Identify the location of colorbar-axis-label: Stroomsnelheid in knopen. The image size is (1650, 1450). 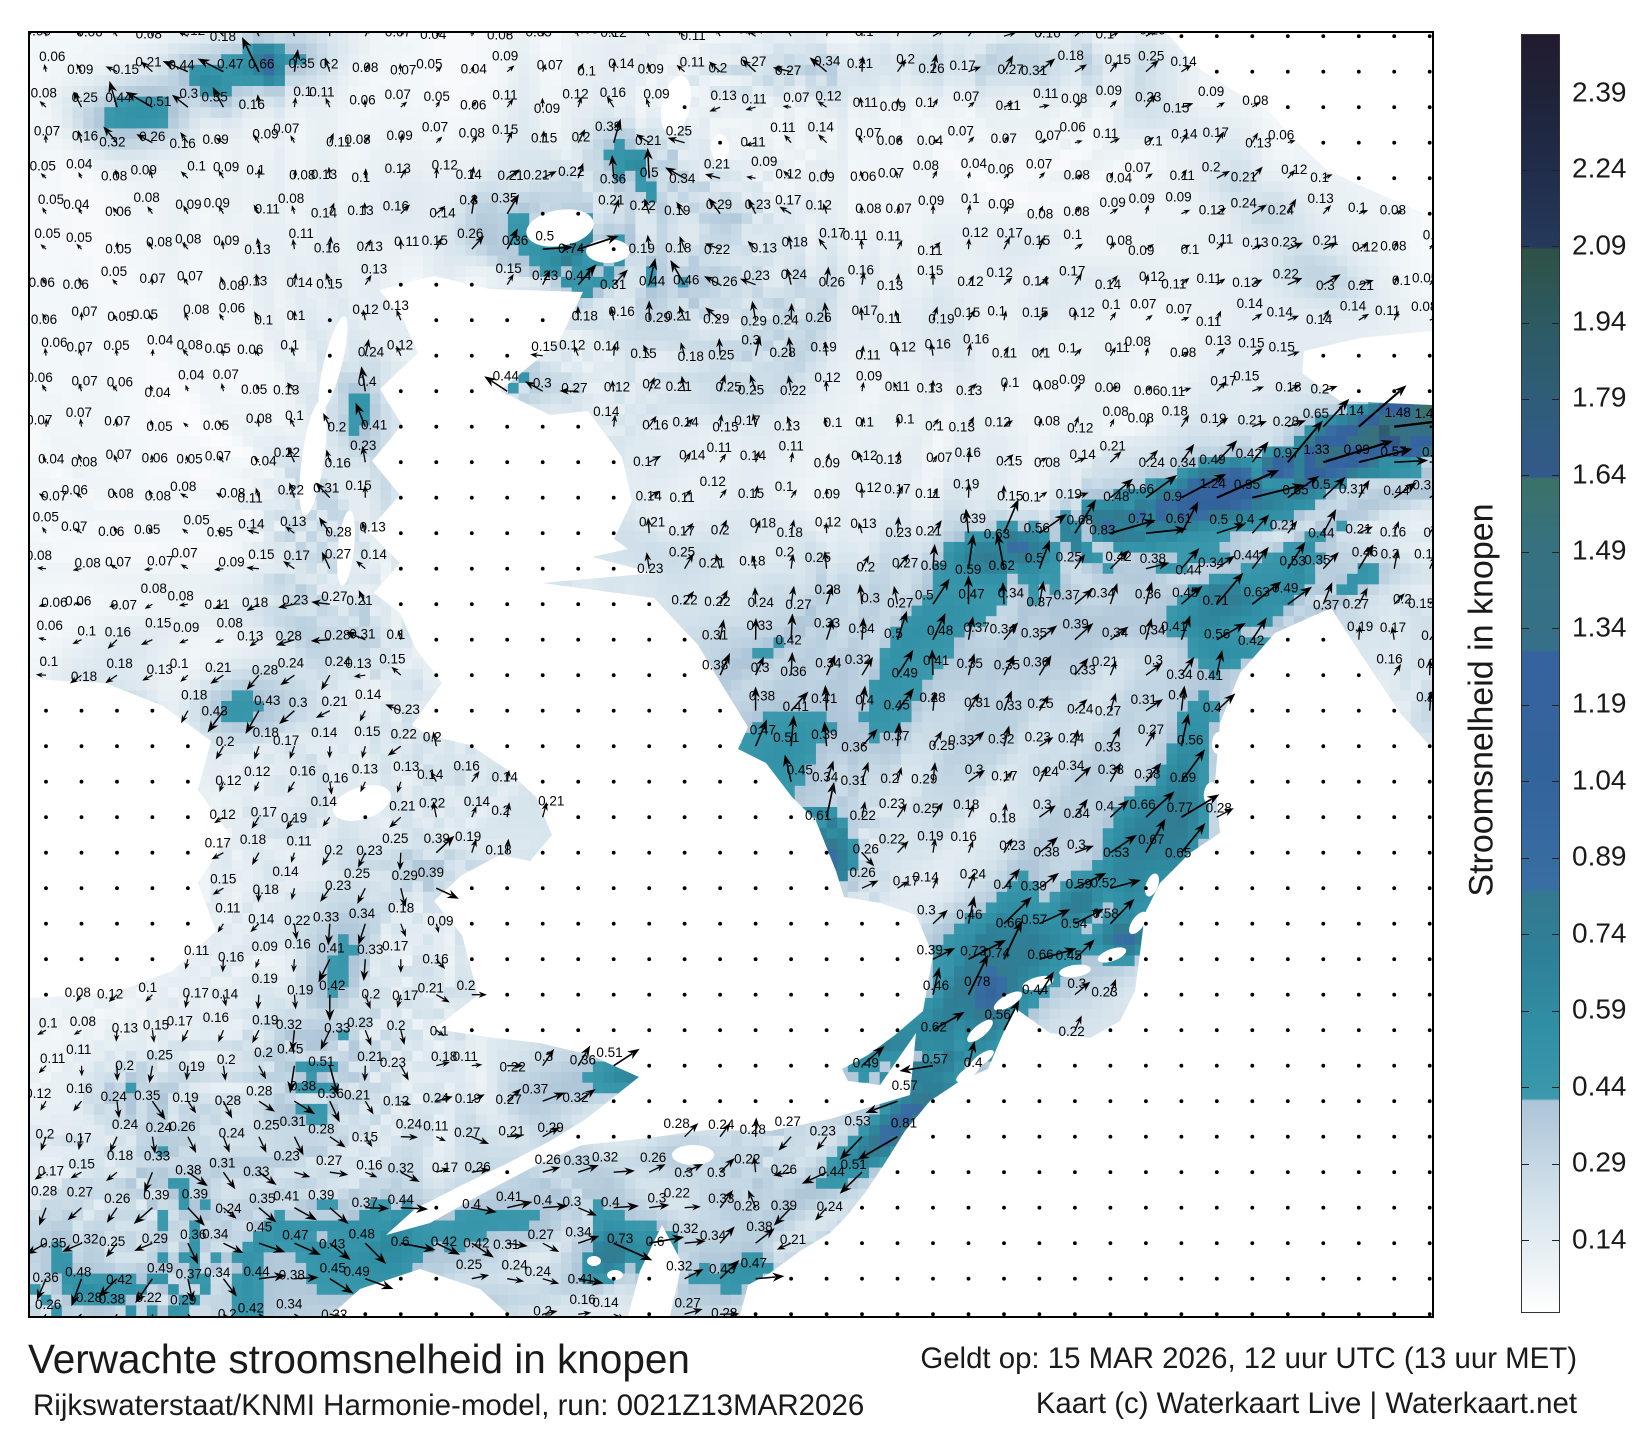
(1481, 700).